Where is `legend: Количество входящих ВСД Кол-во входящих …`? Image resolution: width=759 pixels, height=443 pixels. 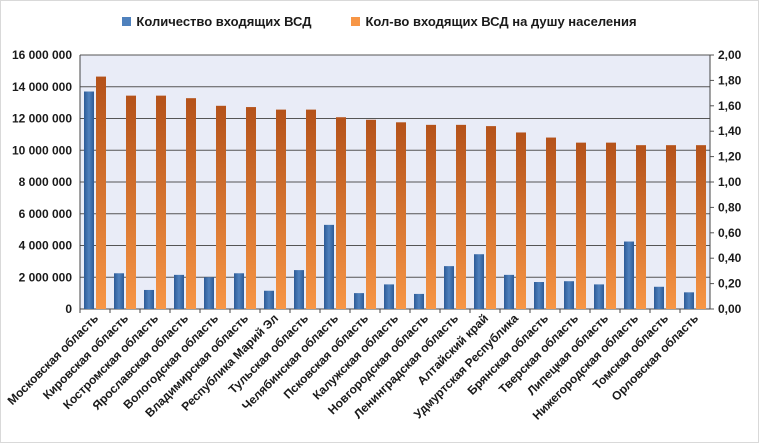
legend: Количество входящих ВСД Кол-во входящих … is located at coordinates (379, 21).